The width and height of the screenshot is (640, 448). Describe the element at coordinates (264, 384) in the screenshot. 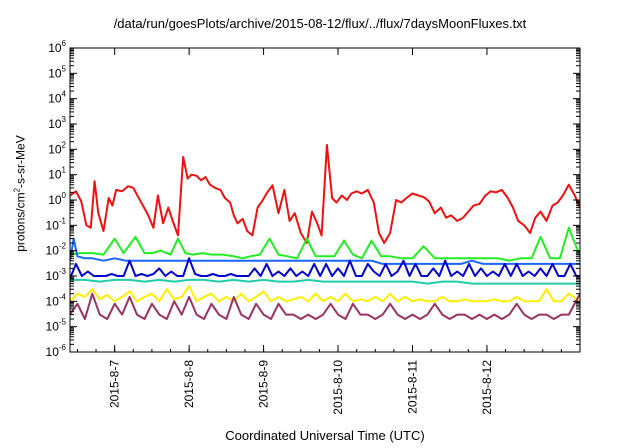

I see `x-tick-label: 2015-8-9` at that location.